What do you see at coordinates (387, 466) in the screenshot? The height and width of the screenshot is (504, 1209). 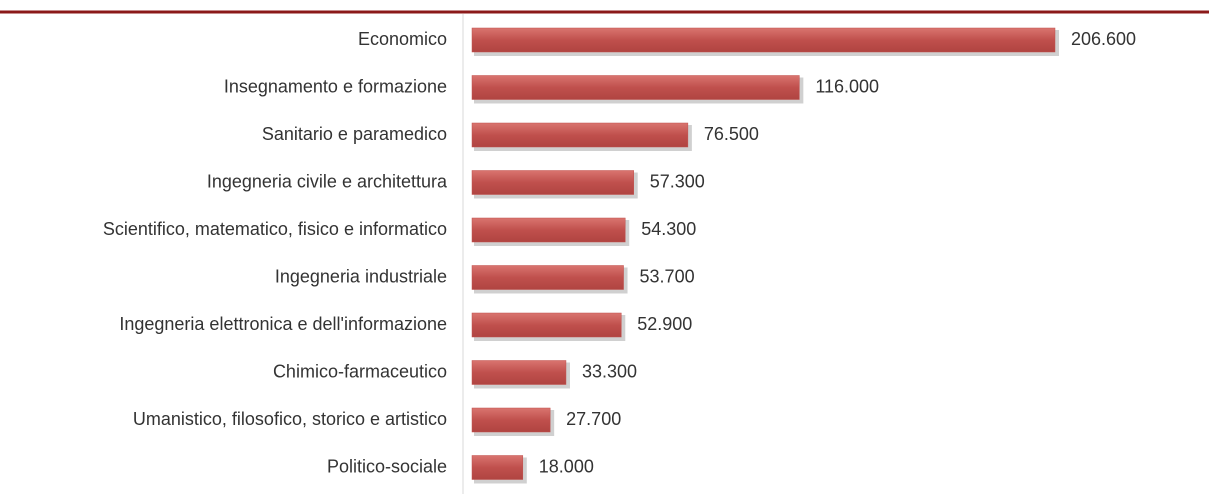 I see `category-label: Politico-sociale` at bounding box center [387, 466].